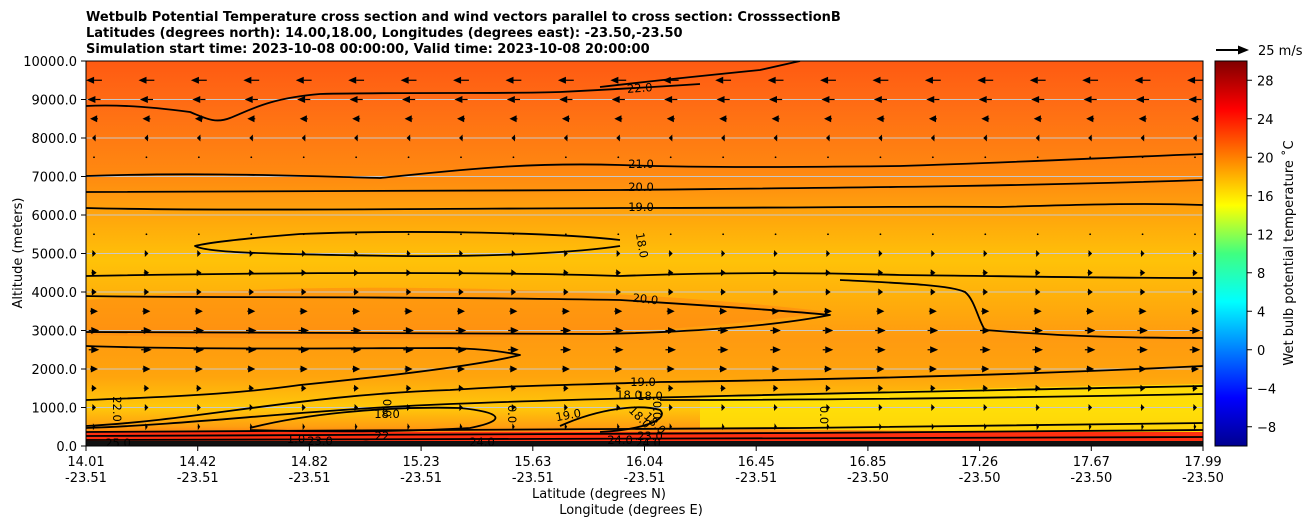  Describe the element at coordinates (1265, 81) in the screenshot. I see `colorbar-tick-label: 28` at that location.